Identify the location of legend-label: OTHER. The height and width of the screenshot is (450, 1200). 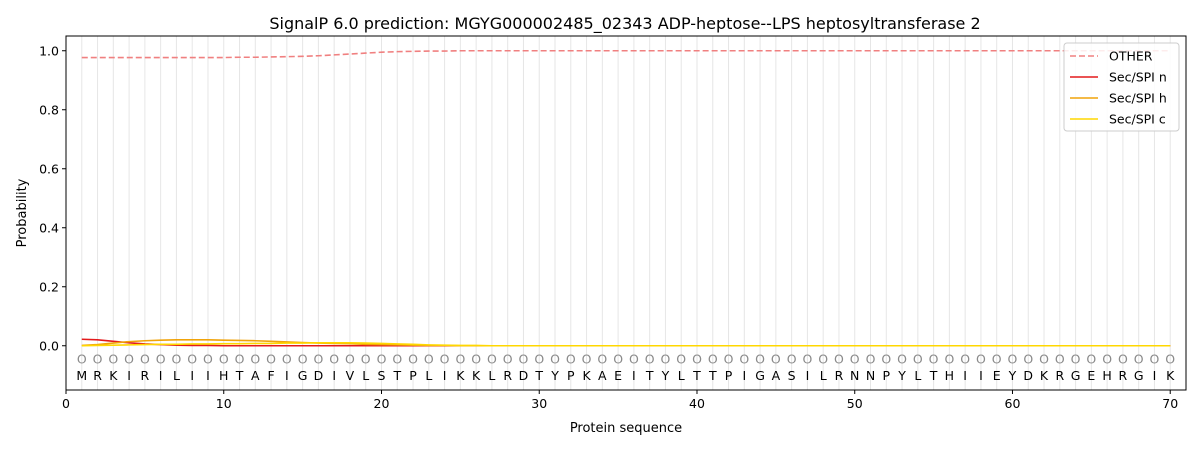
(1131, 56).